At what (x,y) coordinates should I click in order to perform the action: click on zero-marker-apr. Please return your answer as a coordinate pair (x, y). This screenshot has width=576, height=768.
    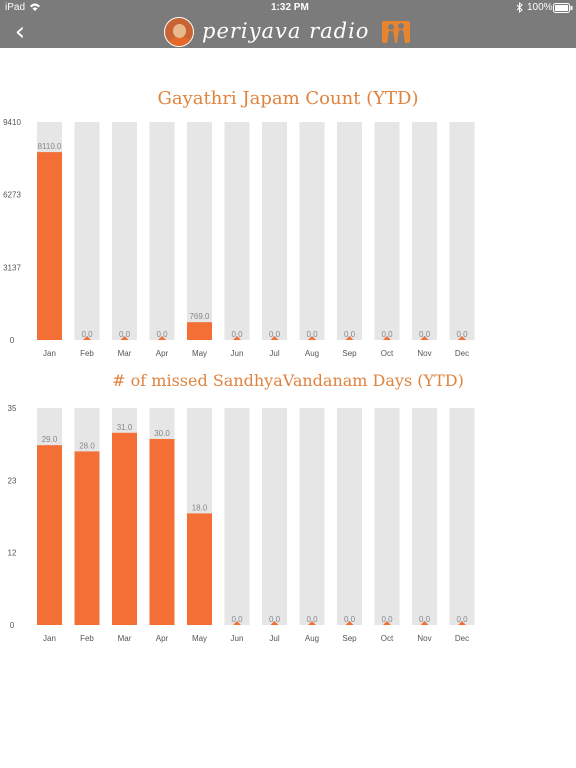
    Looking at the image, I should click on (162, 338).